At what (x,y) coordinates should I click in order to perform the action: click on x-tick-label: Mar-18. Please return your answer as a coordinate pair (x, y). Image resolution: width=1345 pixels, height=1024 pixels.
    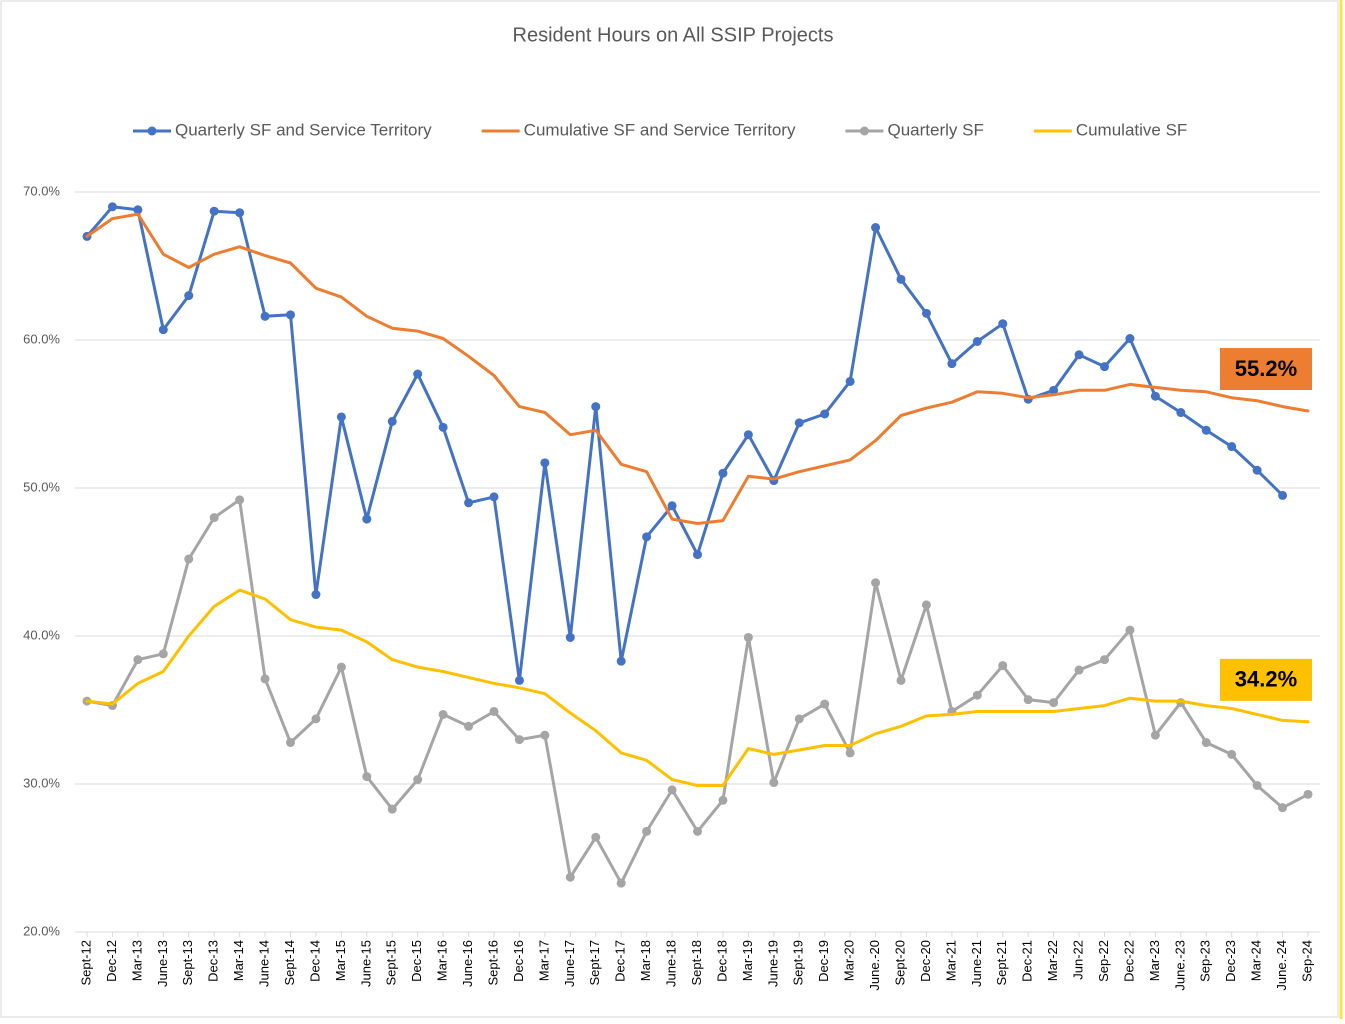
    Looking at the image, I should click on (645, 960).